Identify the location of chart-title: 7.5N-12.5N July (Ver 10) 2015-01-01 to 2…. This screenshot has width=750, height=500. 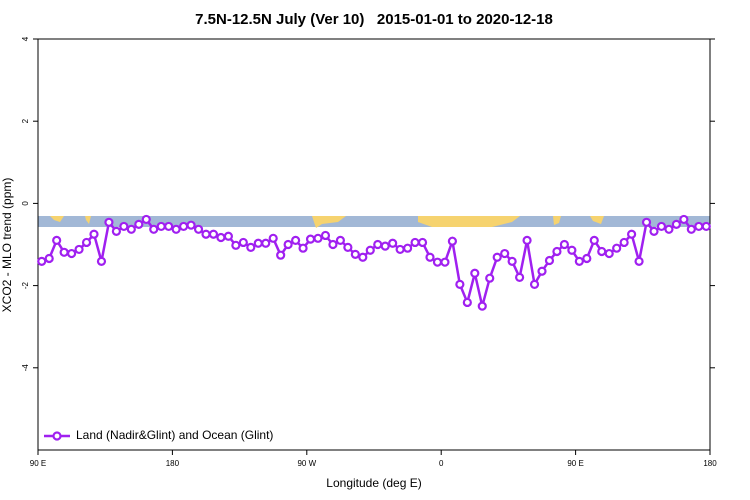
(374, 19).